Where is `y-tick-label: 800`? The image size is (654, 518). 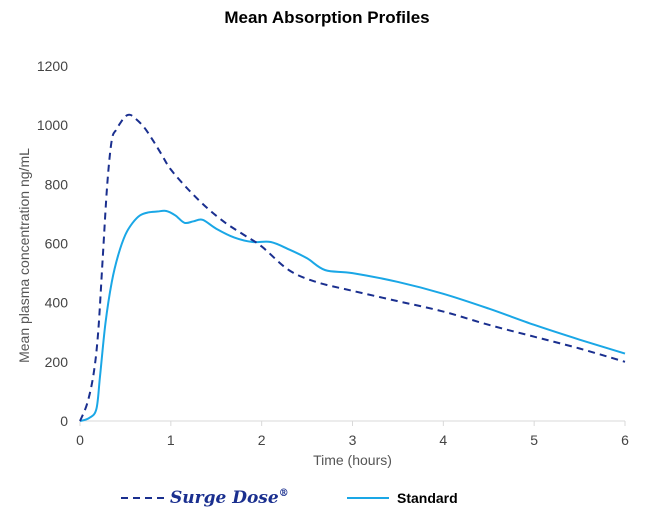 y-tick-label: 800 is located at coordinates (57, 184).